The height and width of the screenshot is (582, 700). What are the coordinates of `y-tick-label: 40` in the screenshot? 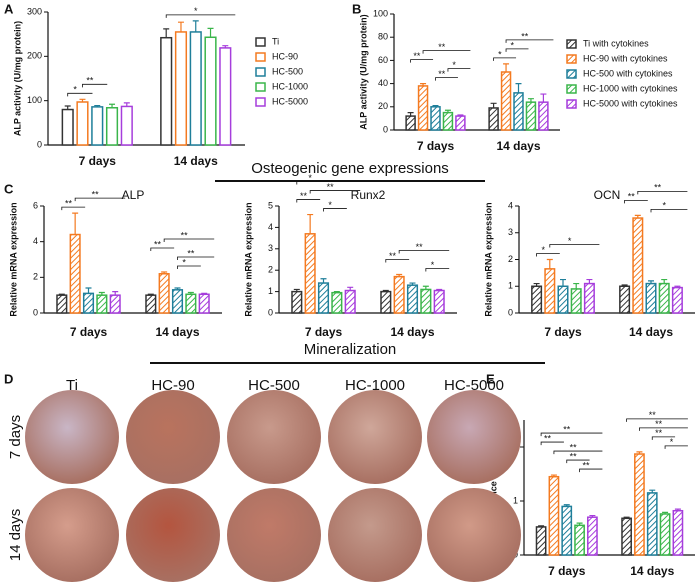 It's located at (383, 83).